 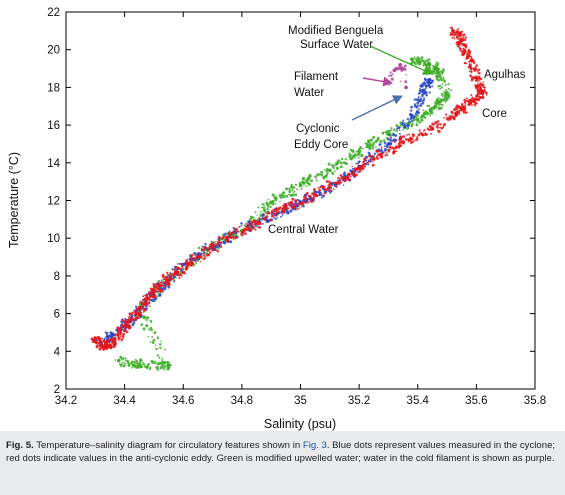 I want to click on annotation-modified-benguela-arrow, so click(x=401, y=60).